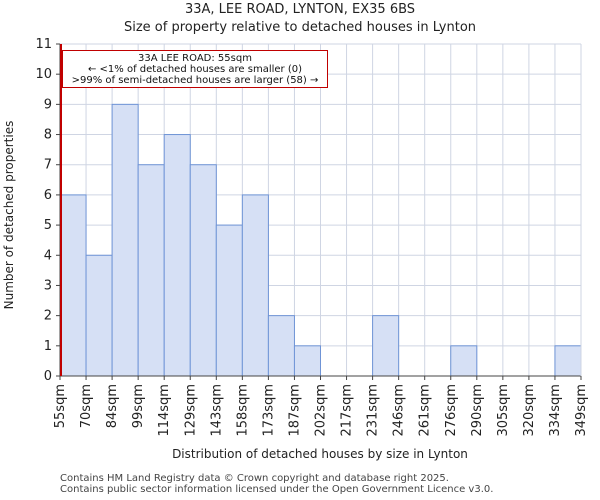 This screenshot has width=600, height=500. I want to click on x-tick-label: 349sqm, so click(581, 410).